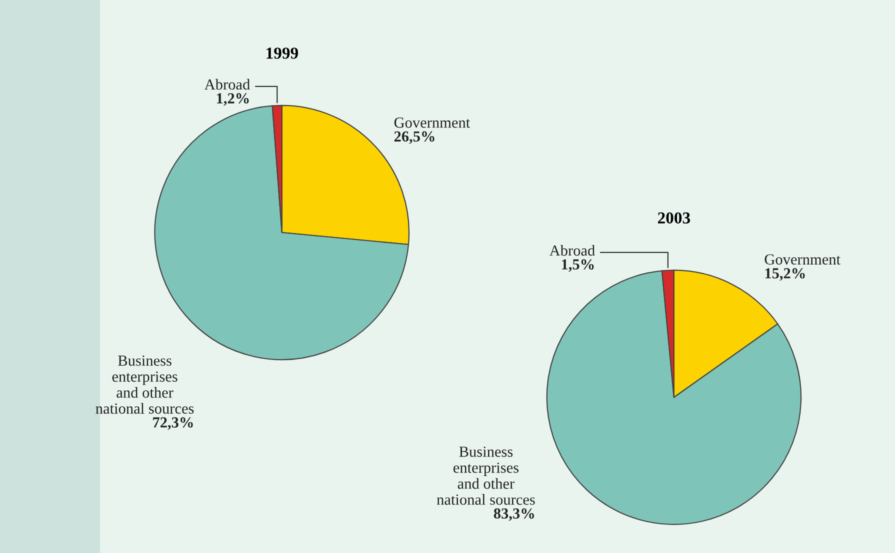  What do you see at coordinates (674, 218) in the screenshot?
I see `chart-title: 2003` at bounding box center [674, 218].